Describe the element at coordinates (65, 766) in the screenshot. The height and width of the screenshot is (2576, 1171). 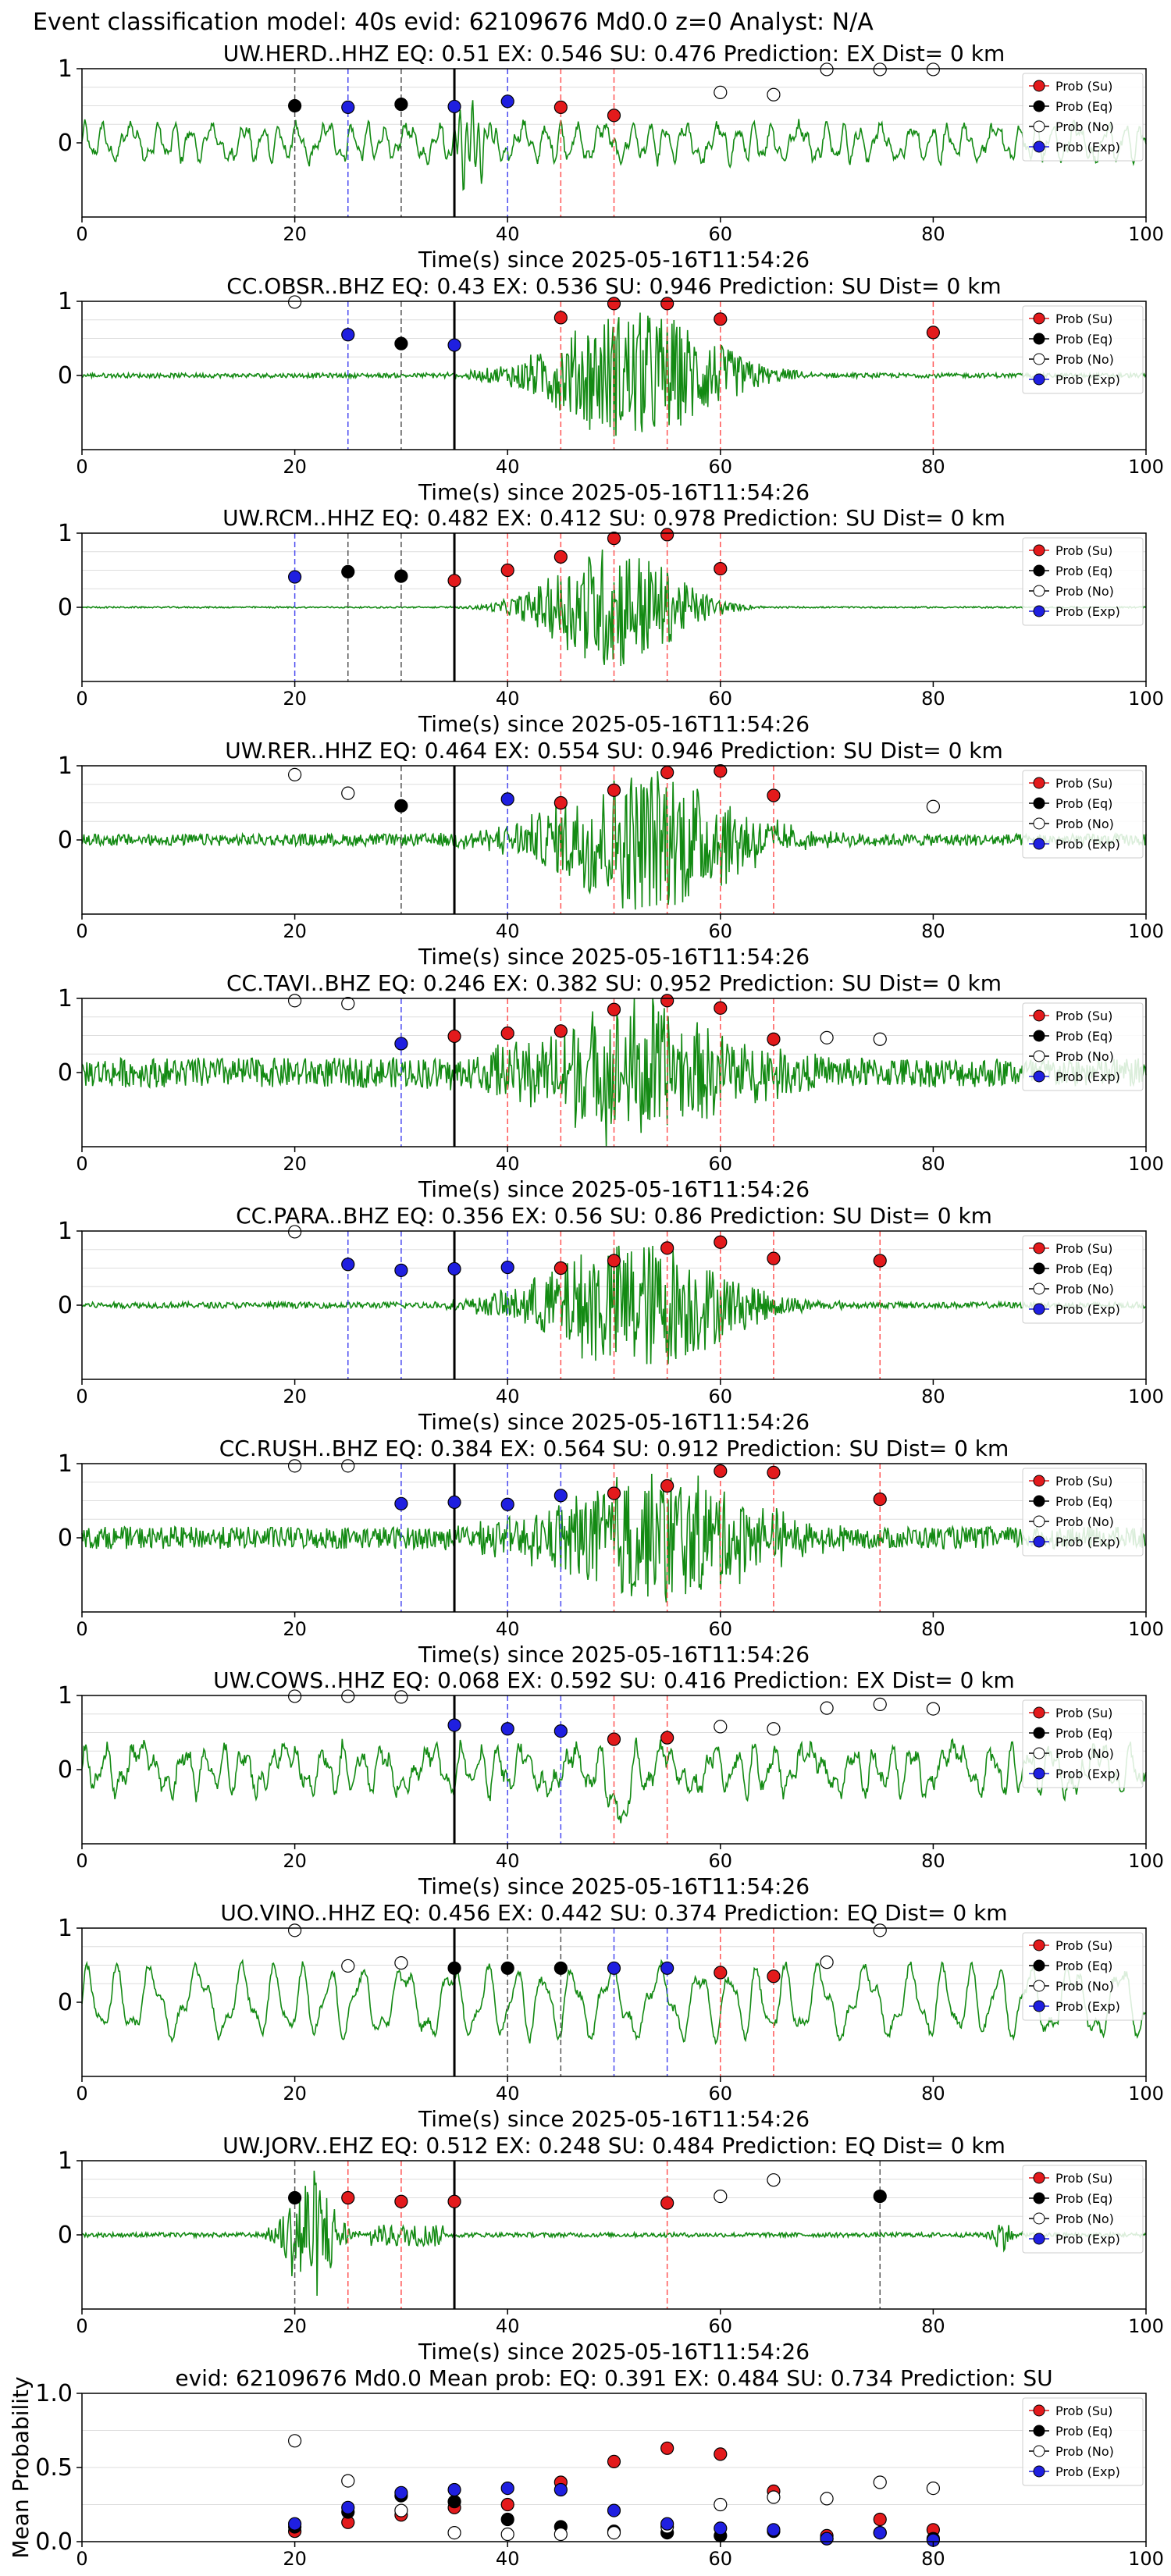
I see `y-tick-label: 1` at that location.